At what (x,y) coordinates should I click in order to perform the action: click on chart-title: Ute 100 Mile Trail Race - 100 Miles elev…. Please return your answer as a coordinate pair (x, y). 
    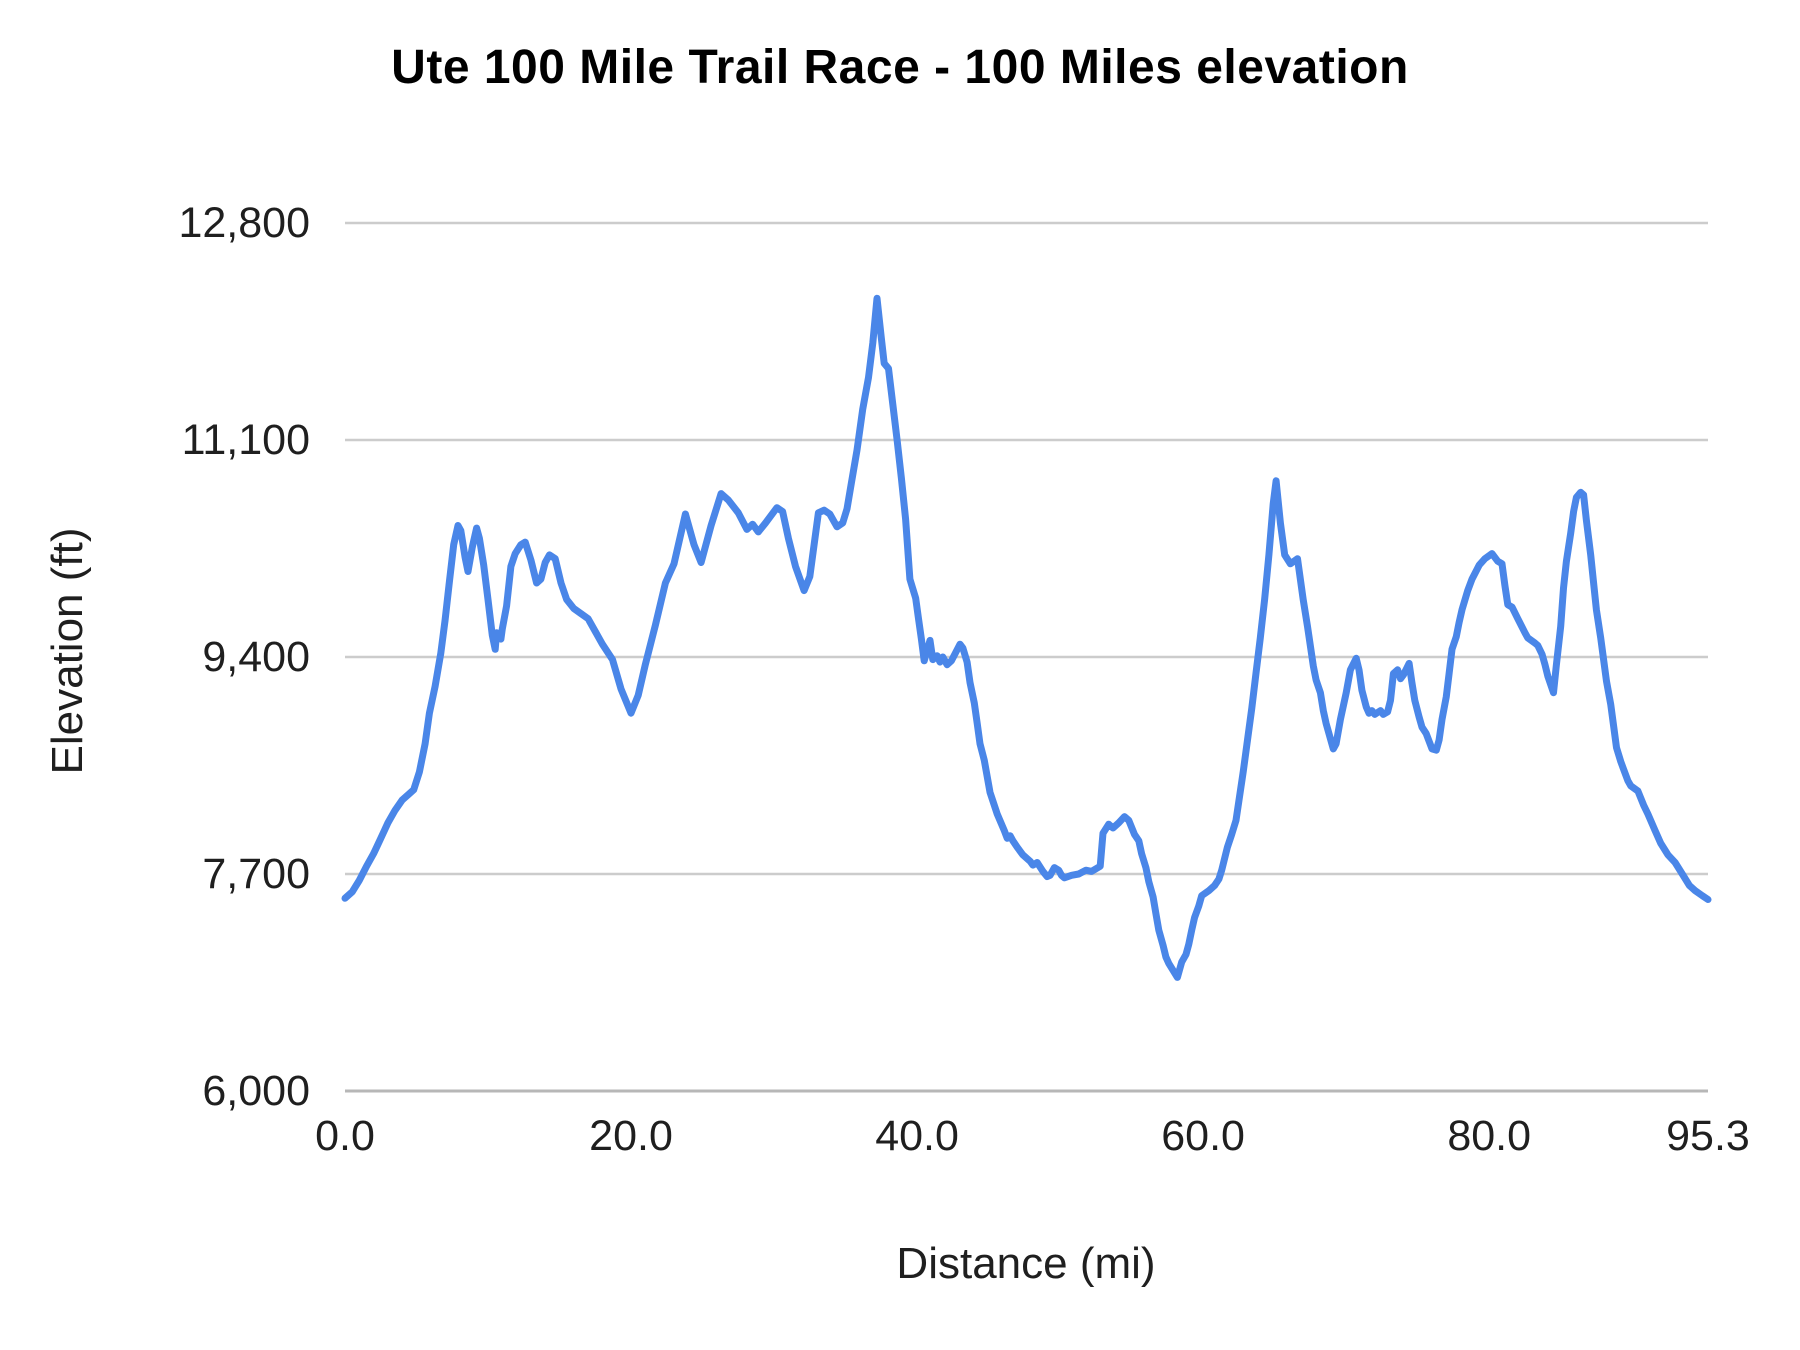
    Looking at the image, I should click on (900, 67).